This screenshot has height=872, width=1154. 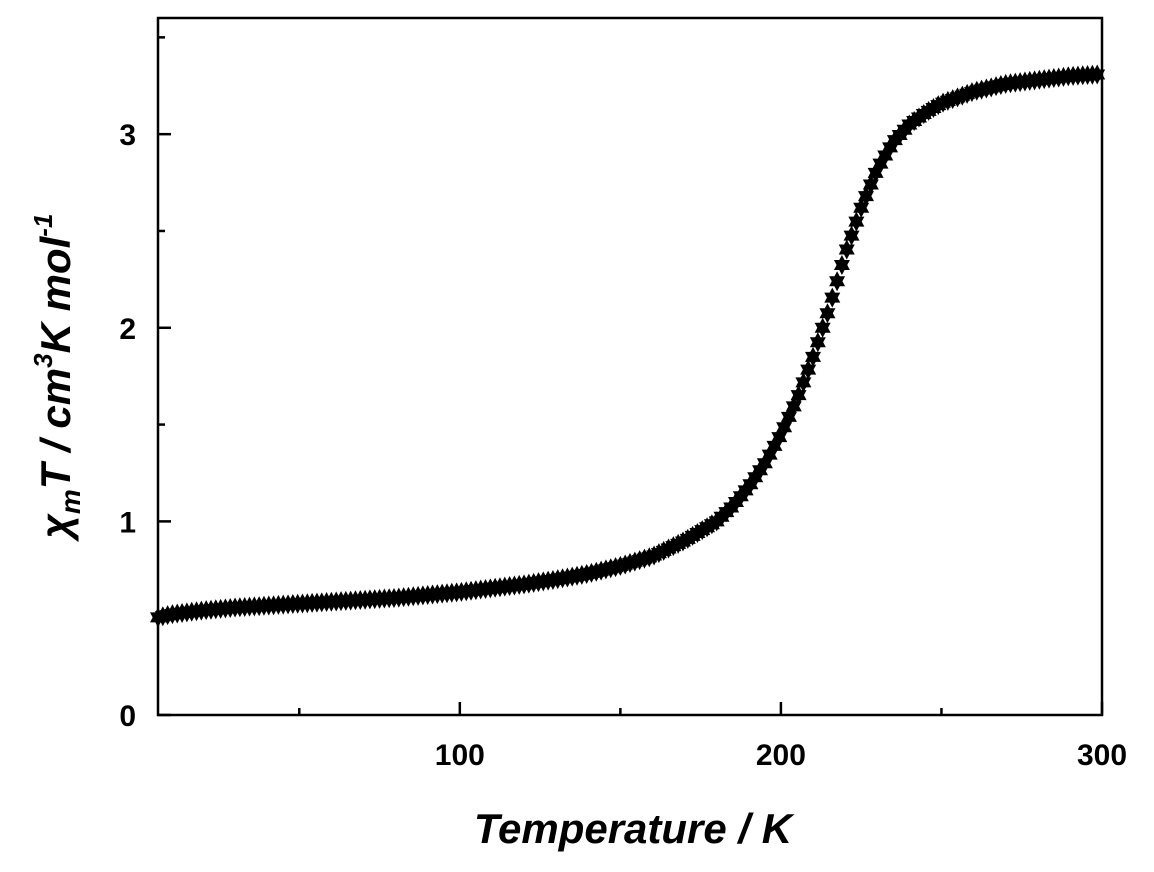 What do you see at coordinates (781, 755) in the screenshot?
I see `x-tick-label: 200` at bounding box center [781, 755].